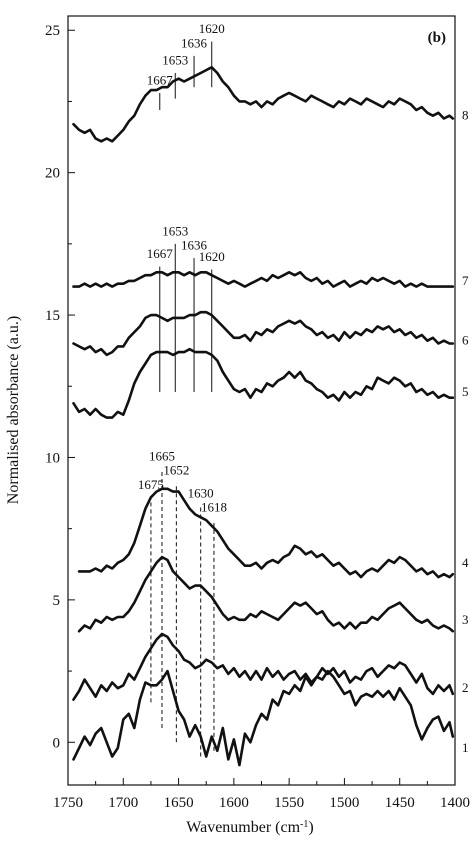 The height and width of the screenshot is (843, 474). Describe the element at coordinates (465, 562) in the screenshot. I see `spectrum-label-4: 4` at that location.